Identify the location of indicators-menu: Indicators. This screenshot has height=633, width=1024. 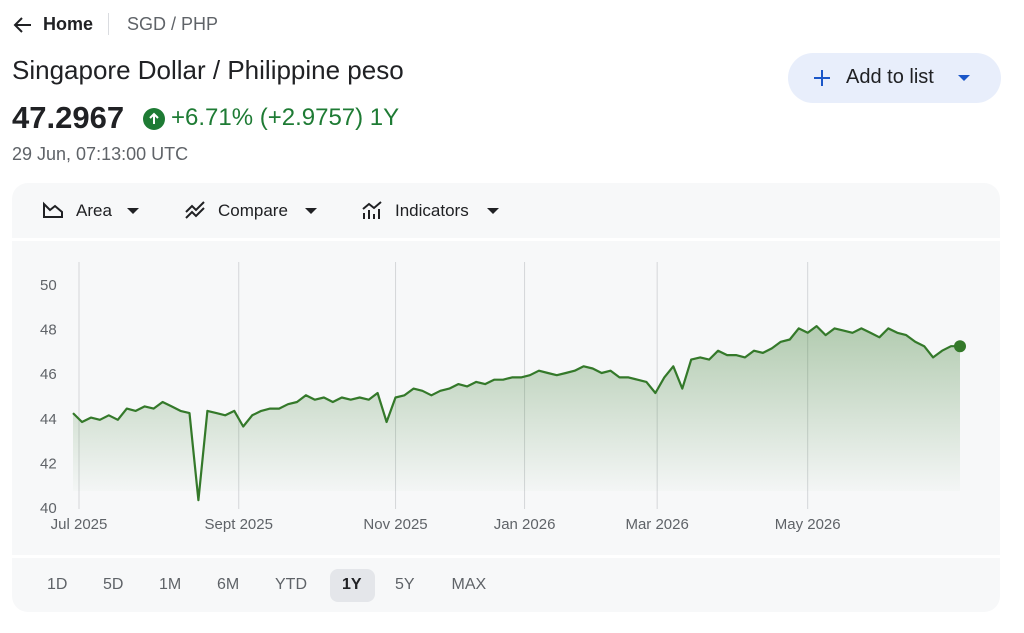
(432, 210).